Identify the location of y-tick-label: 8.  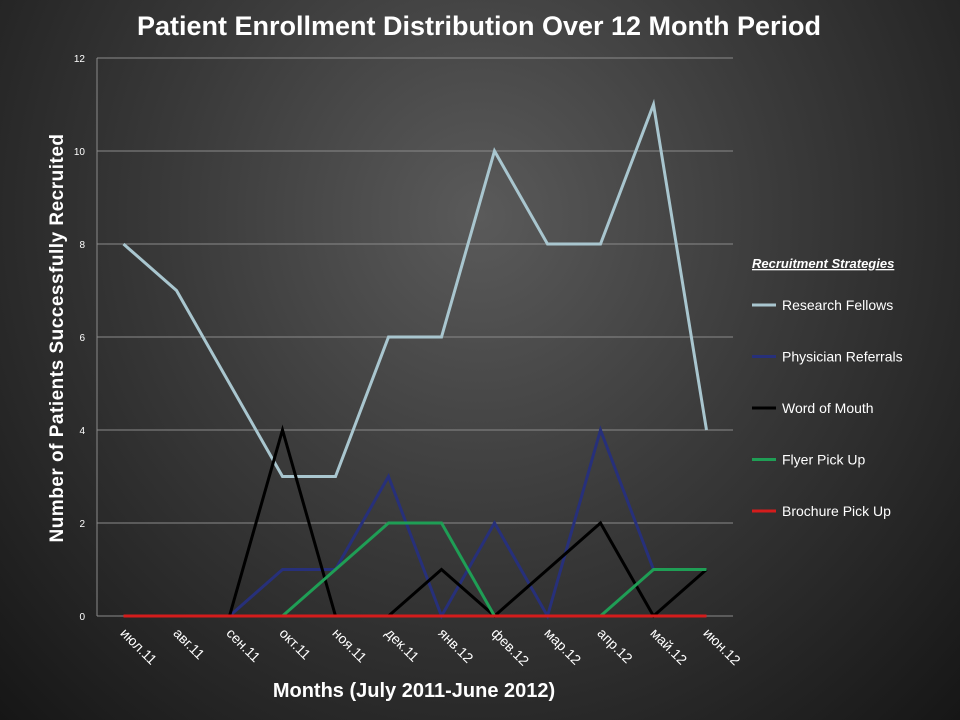
(82, 245).